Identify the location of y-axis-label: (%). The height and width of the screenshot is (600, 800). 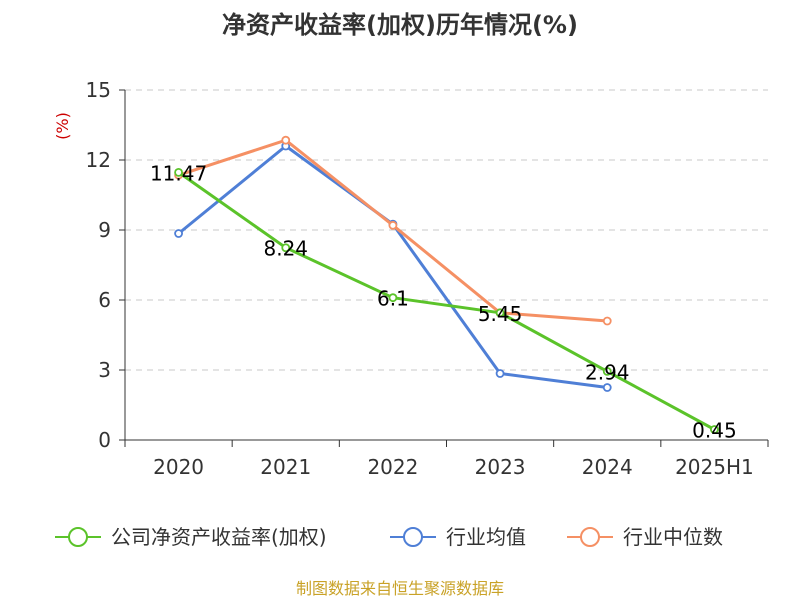
(62, 126).